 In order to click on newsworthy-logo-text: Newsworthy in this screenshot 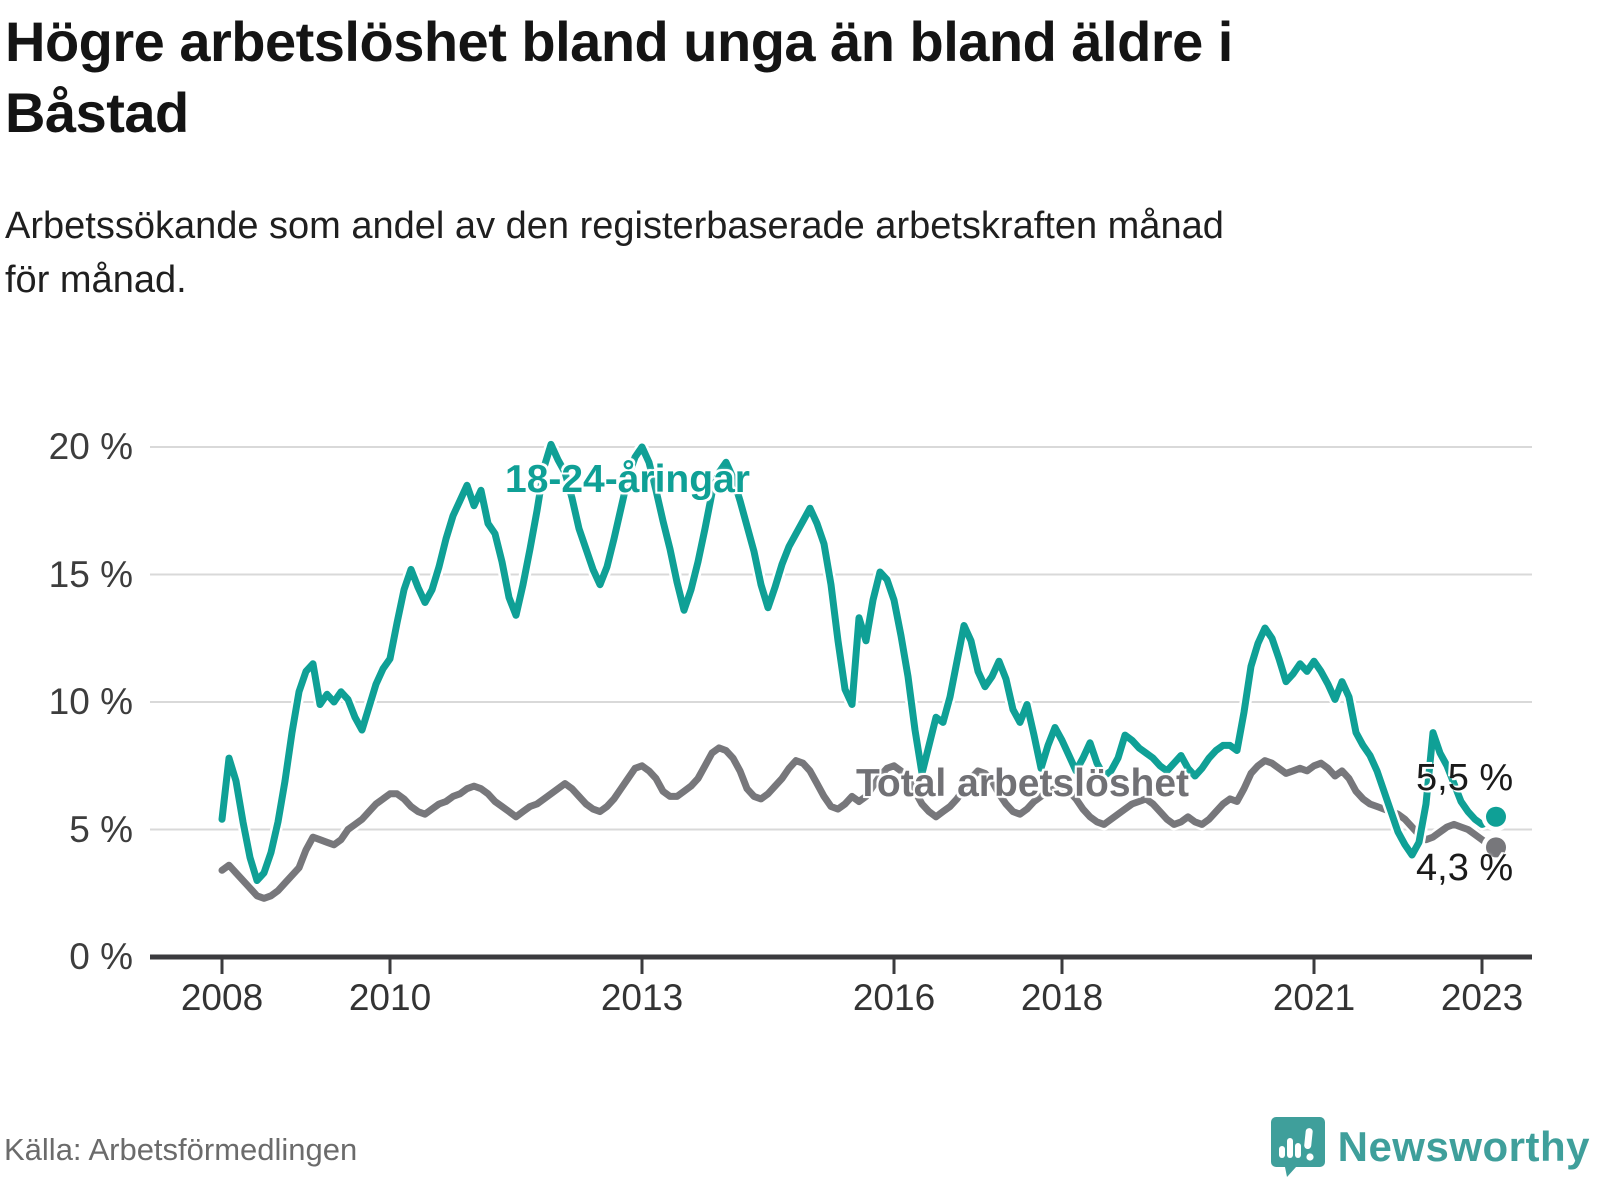, I will do `click(1463, 1146)`.